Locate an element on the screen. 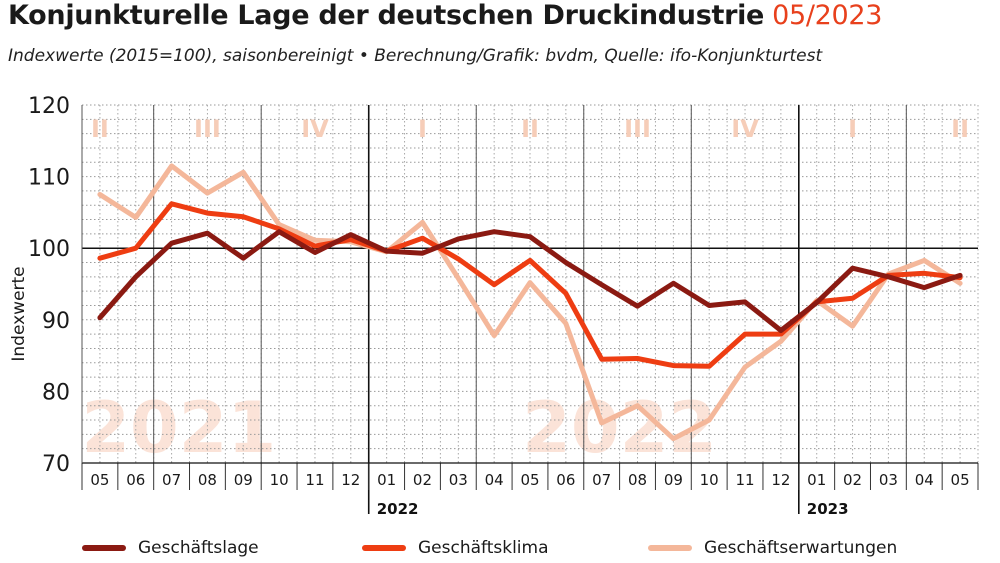  legend-item-geschaeftslage: Geschäftslage is located at coordinates (170, 548).